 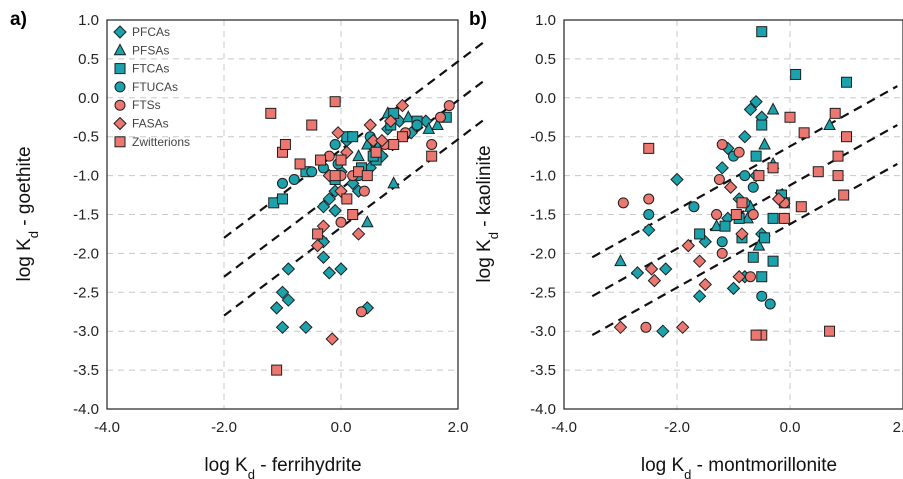 I want to click on y-tick-label: -3.5, so click(x=86, y=370).